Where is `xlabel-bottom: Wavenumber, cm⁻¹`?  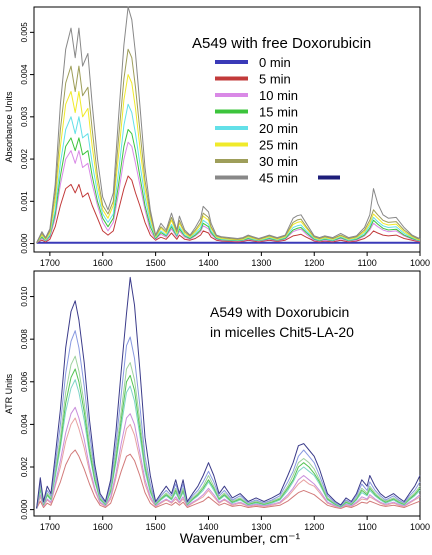
xlabel-bottom: Wavenumber, cm⁻¹ is located at coordinates (240, 538).